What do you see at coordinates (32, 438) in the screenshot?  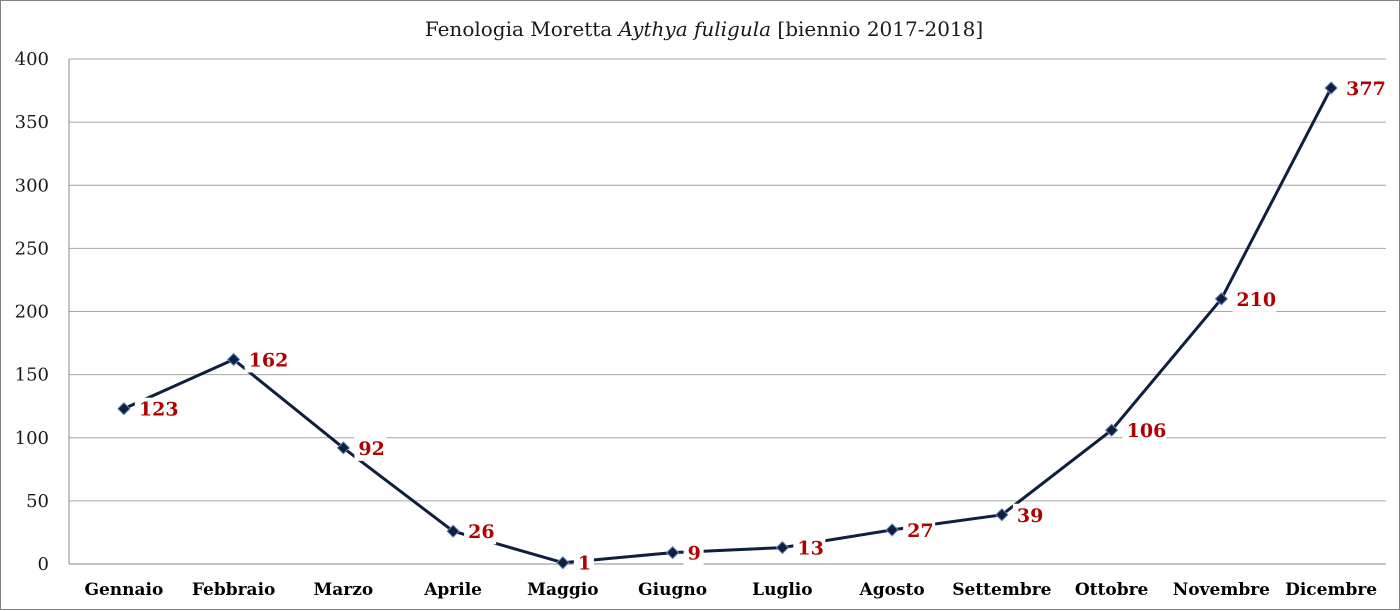 I see `y-tick-label: 100` at bounding box center [32, 438].